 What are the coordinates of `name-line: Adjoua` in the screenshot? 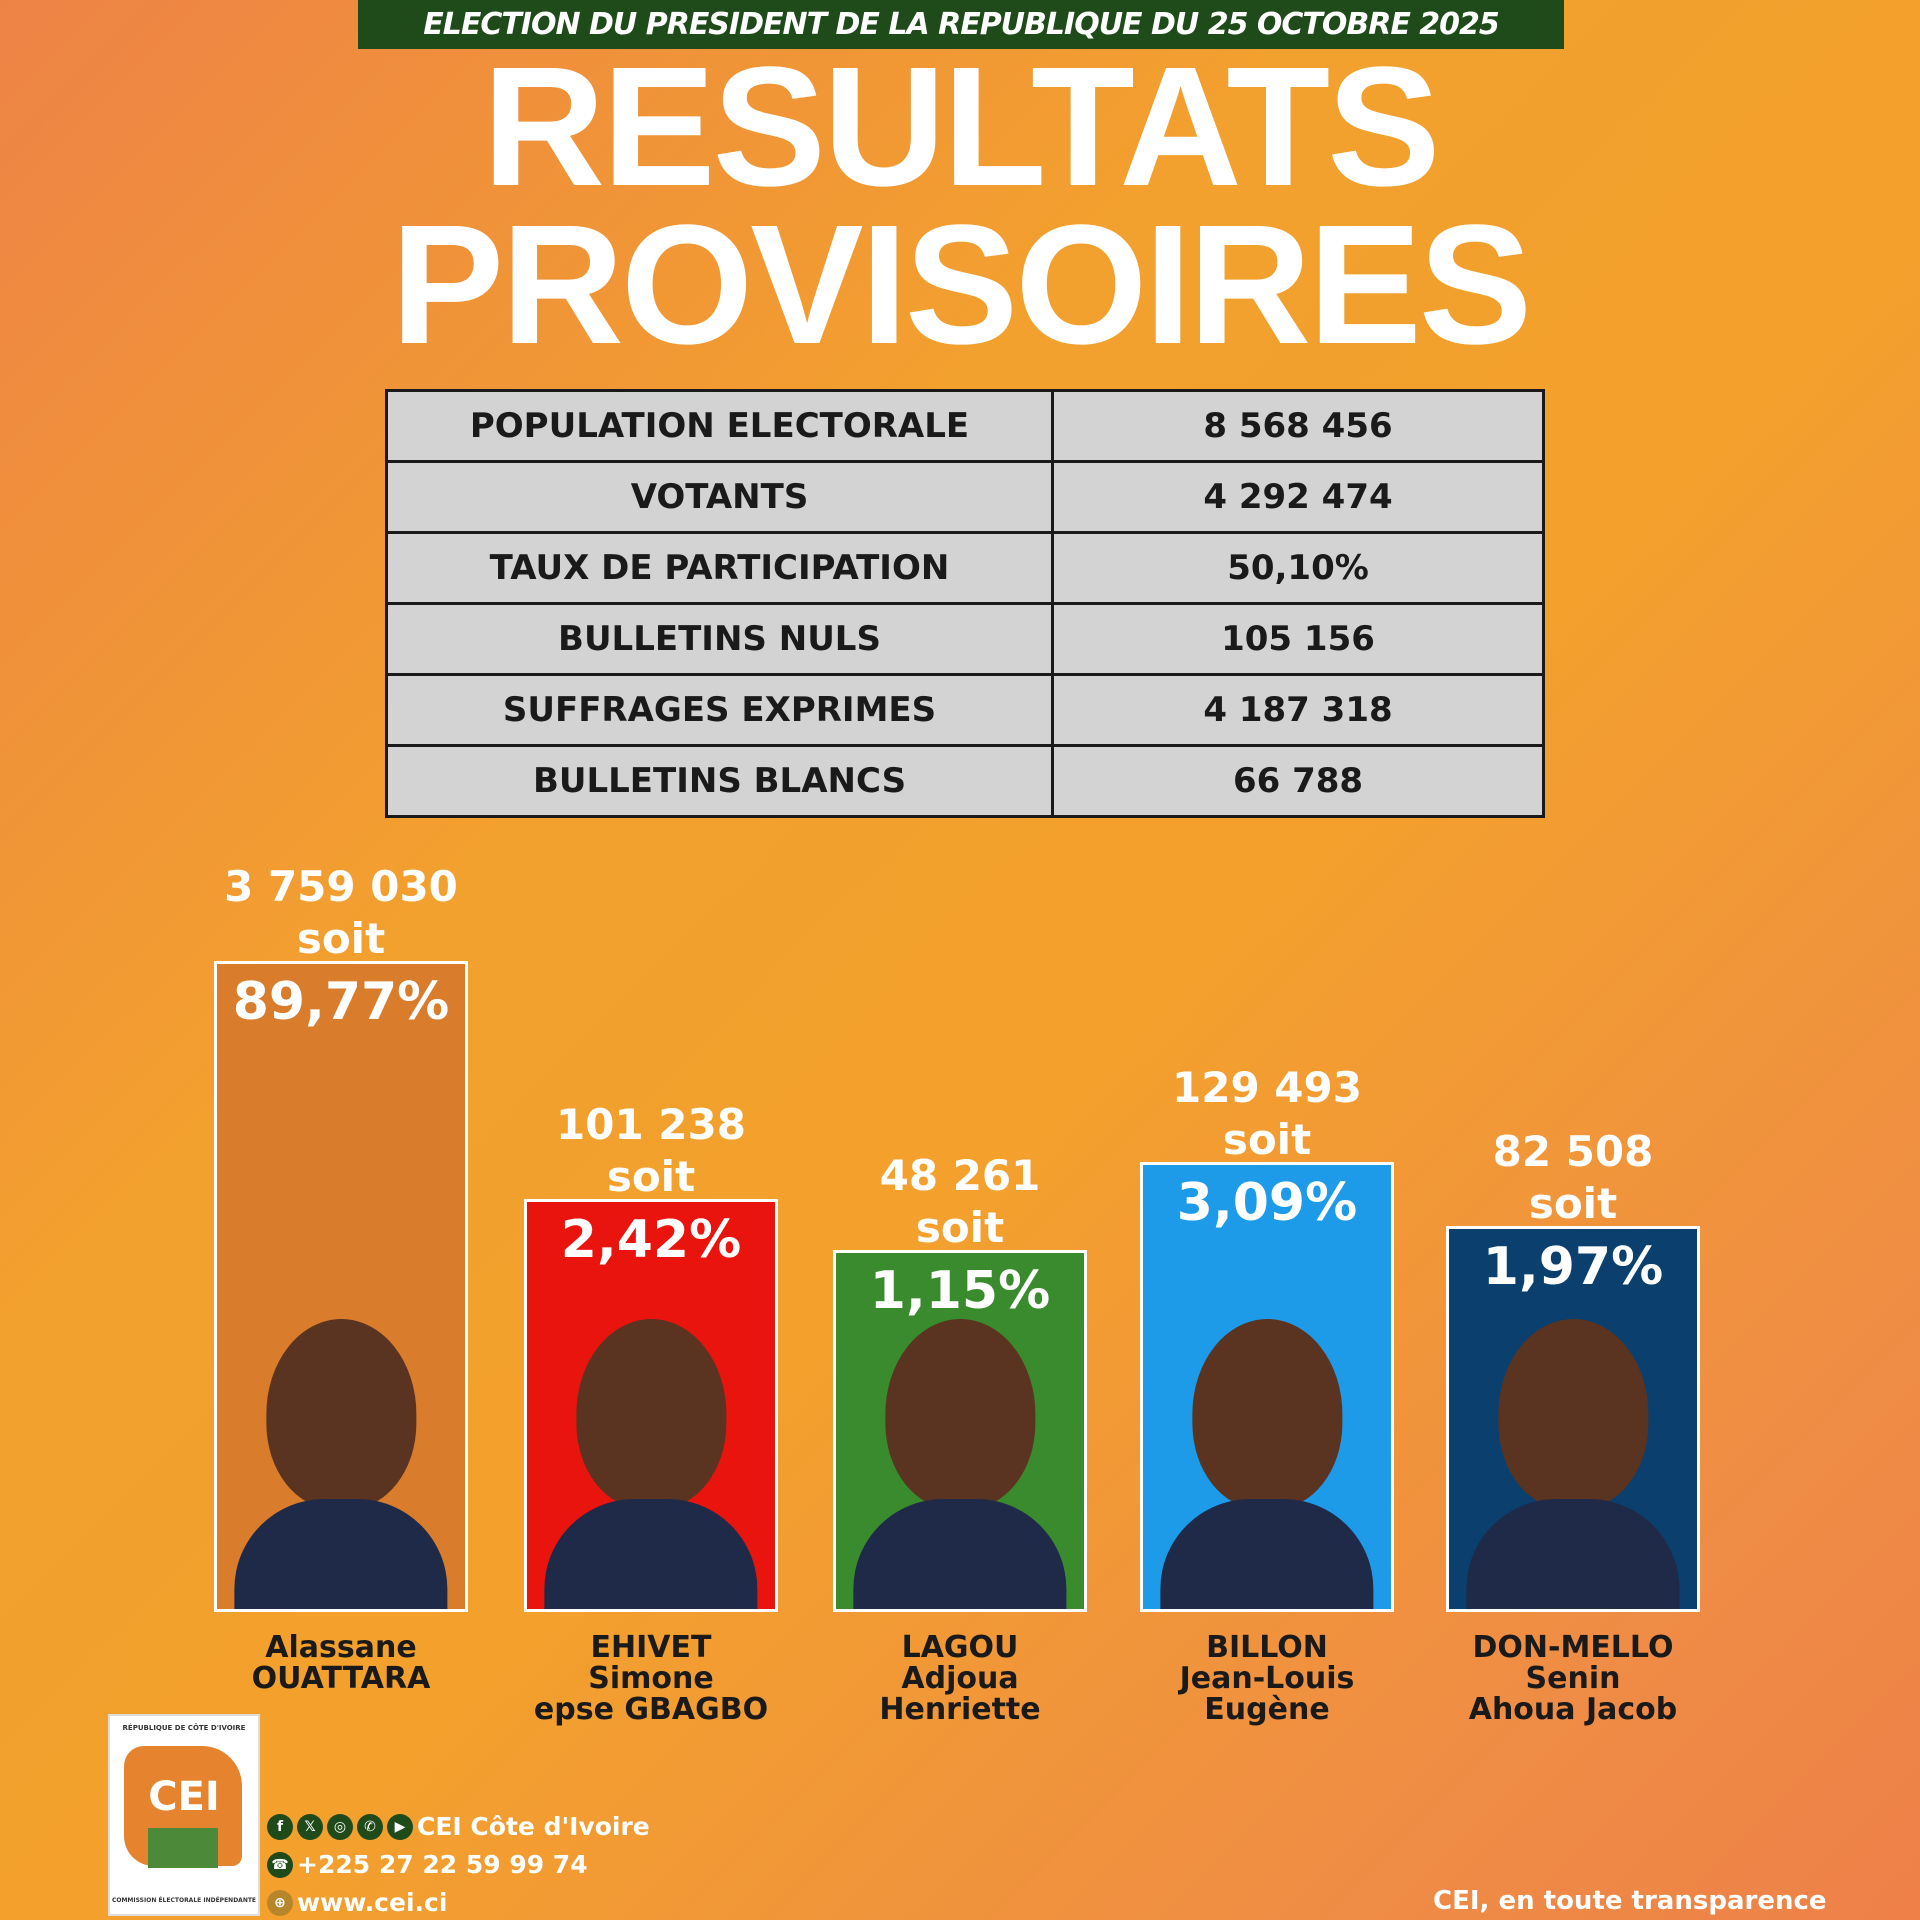 It's located at (960, 1678).